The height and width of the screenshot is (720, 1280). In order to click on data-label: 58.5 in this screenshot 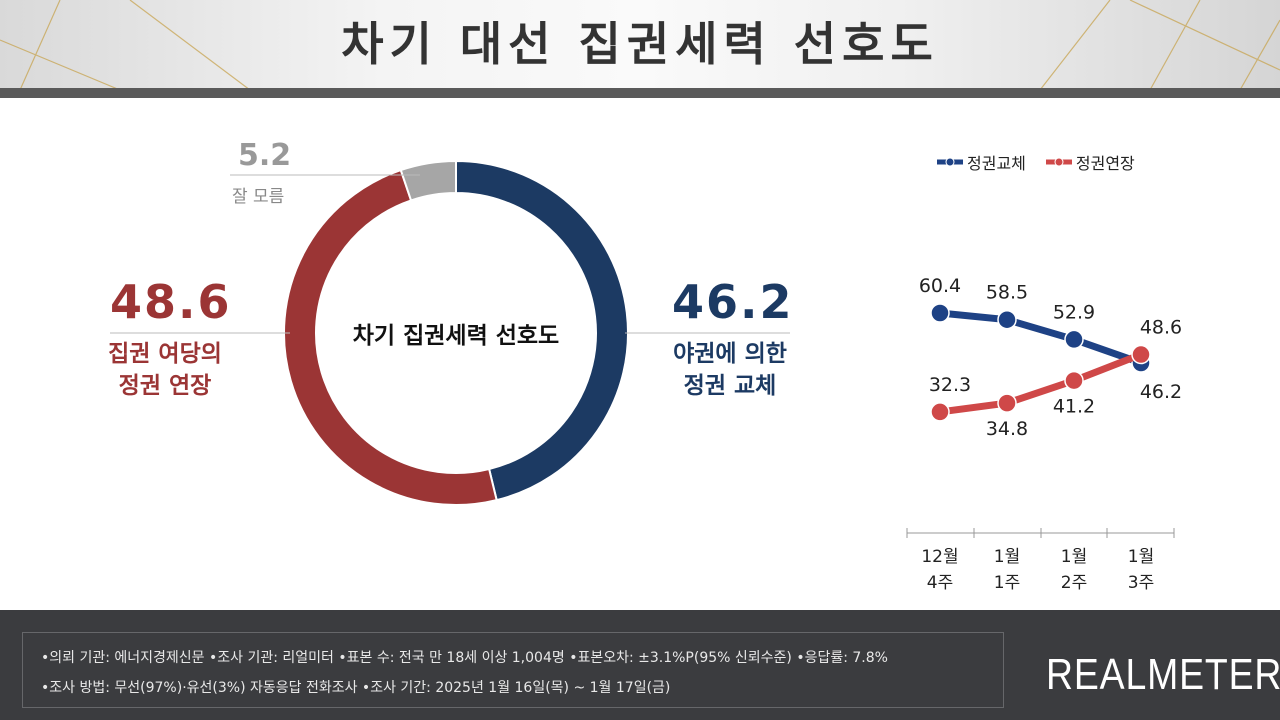, I will do `click(1007, 293)`.